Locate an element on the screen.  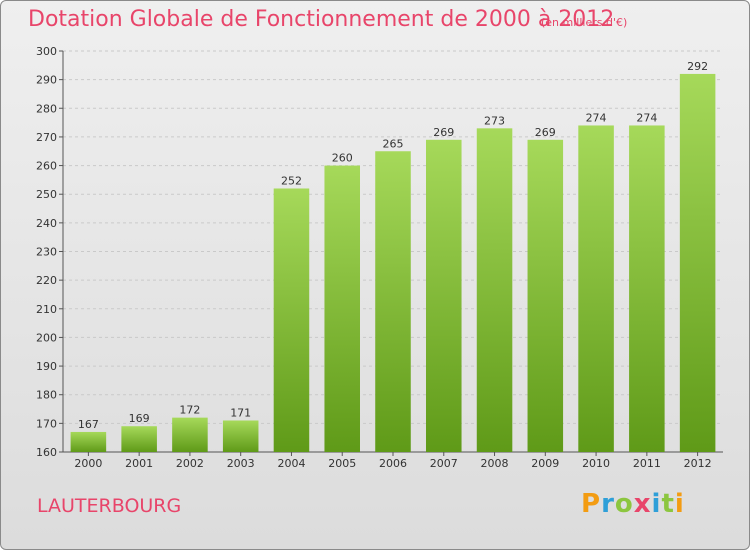
y-tick-label: 160 is located at coordinates (46, 452).